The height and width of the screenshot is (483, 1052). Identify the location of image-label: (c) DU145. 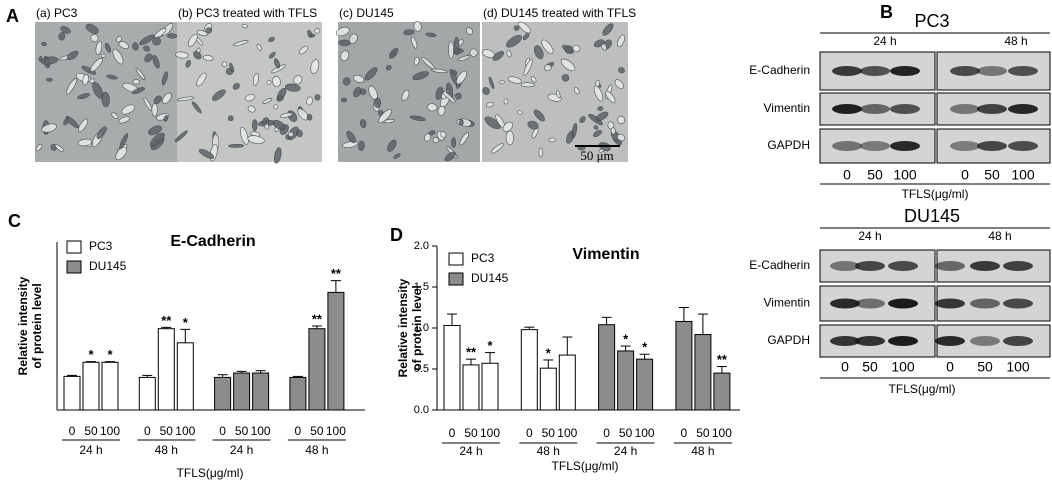
(366, 13).